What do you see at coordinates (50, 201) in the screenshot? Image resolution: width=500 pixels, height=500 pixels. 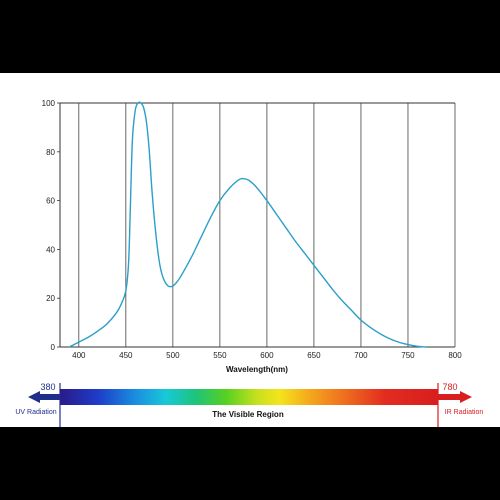 I see `y-tick-label: 60` at bounding box center [50, 201].